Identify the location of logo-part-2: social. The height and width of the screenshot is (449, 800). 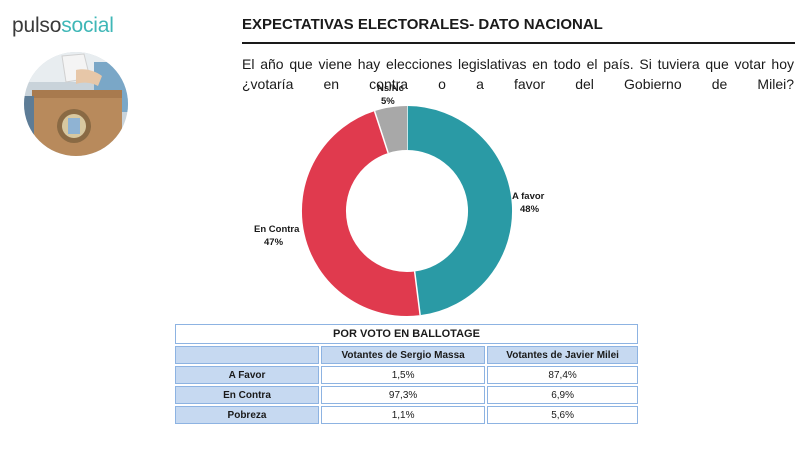
(87, 25).